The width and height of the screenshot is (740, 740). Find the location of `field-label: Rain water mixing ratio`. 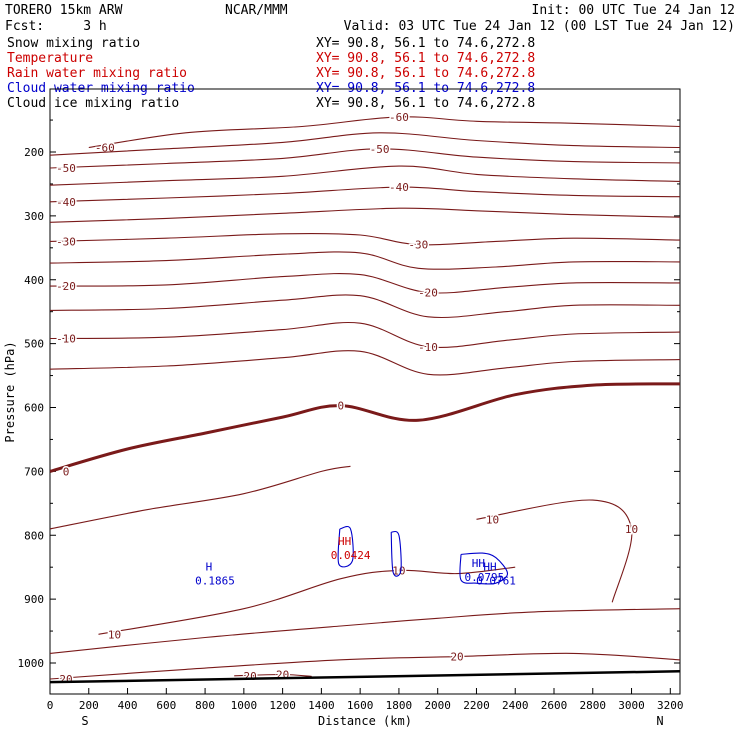

field-label: Rain water mixing ratio is located at coordinates (97, 73).